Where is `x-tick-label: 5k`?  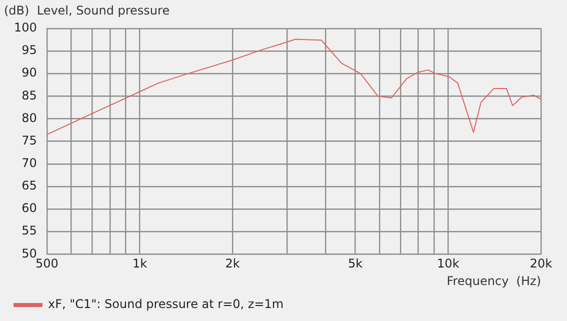
x-tick-label: 5k is located at coordinates (355, 263).